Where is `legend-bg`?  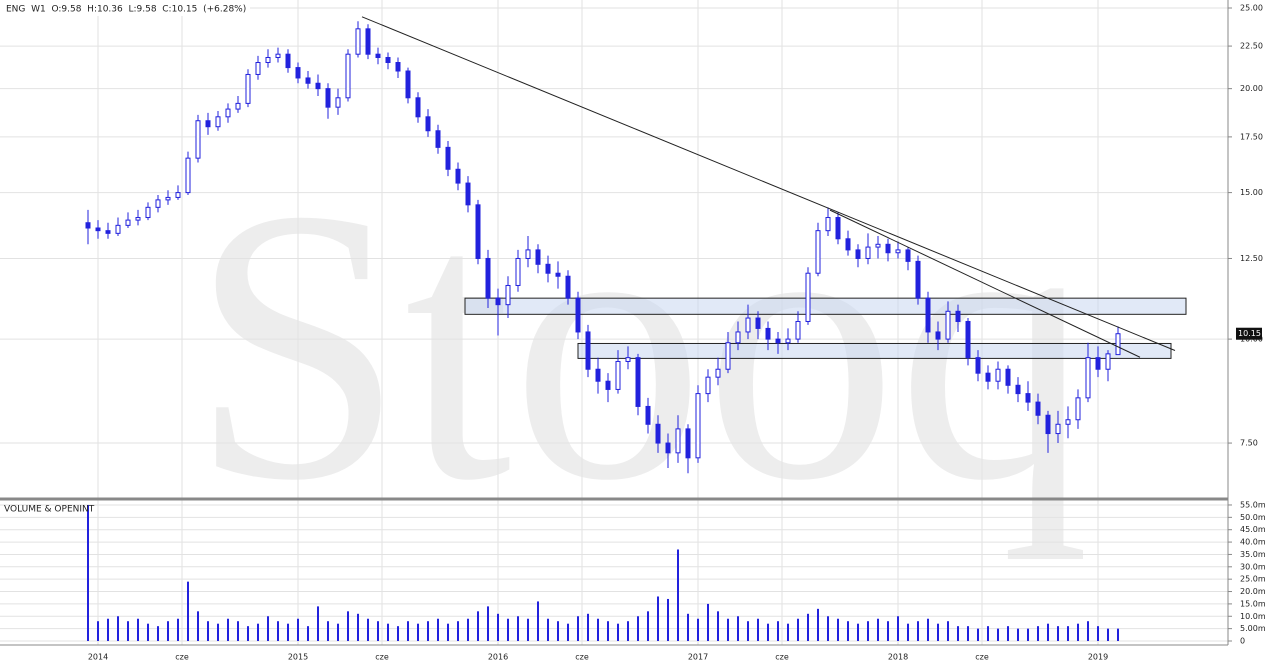 legend-bg is located at coordinates (125, 8).